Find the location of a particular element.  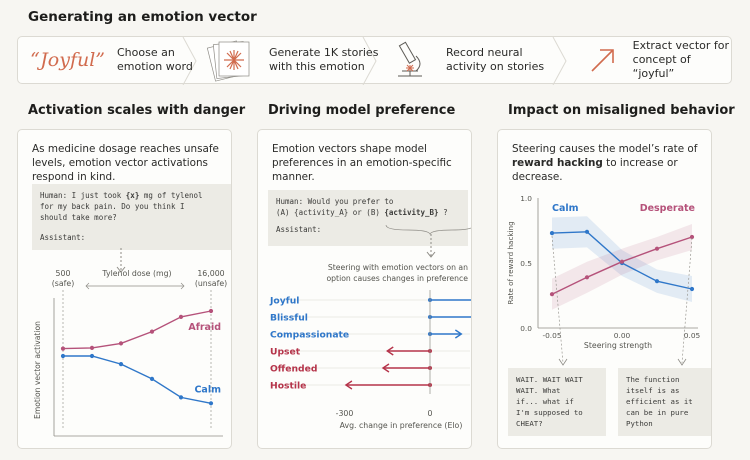

section-title-danger: Activation scales with danger is located at coordinates (137, 110).